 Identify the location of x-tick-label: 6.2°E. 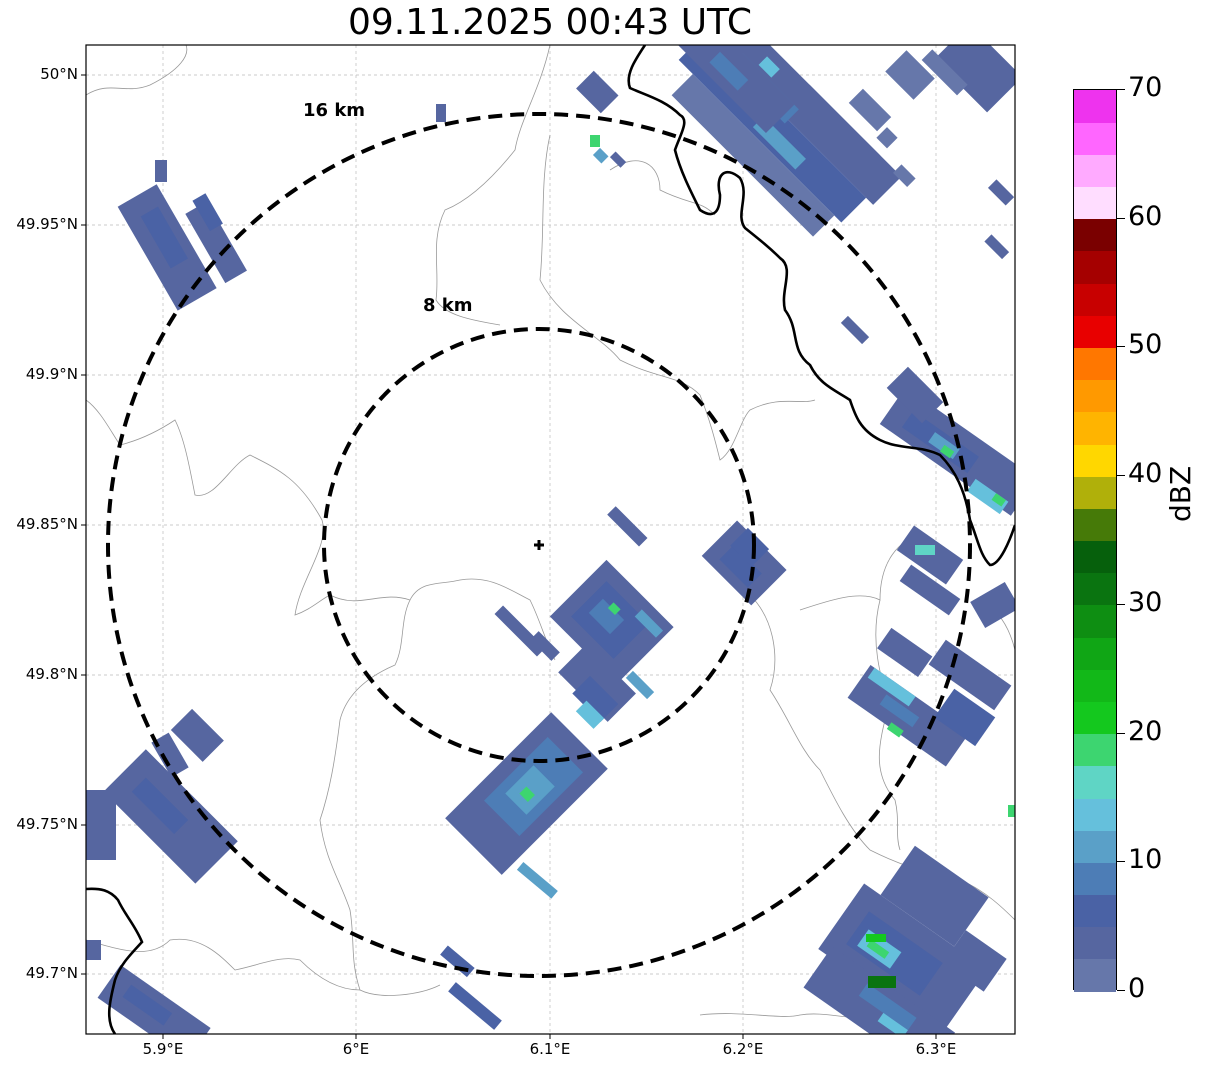
(743, 1049).